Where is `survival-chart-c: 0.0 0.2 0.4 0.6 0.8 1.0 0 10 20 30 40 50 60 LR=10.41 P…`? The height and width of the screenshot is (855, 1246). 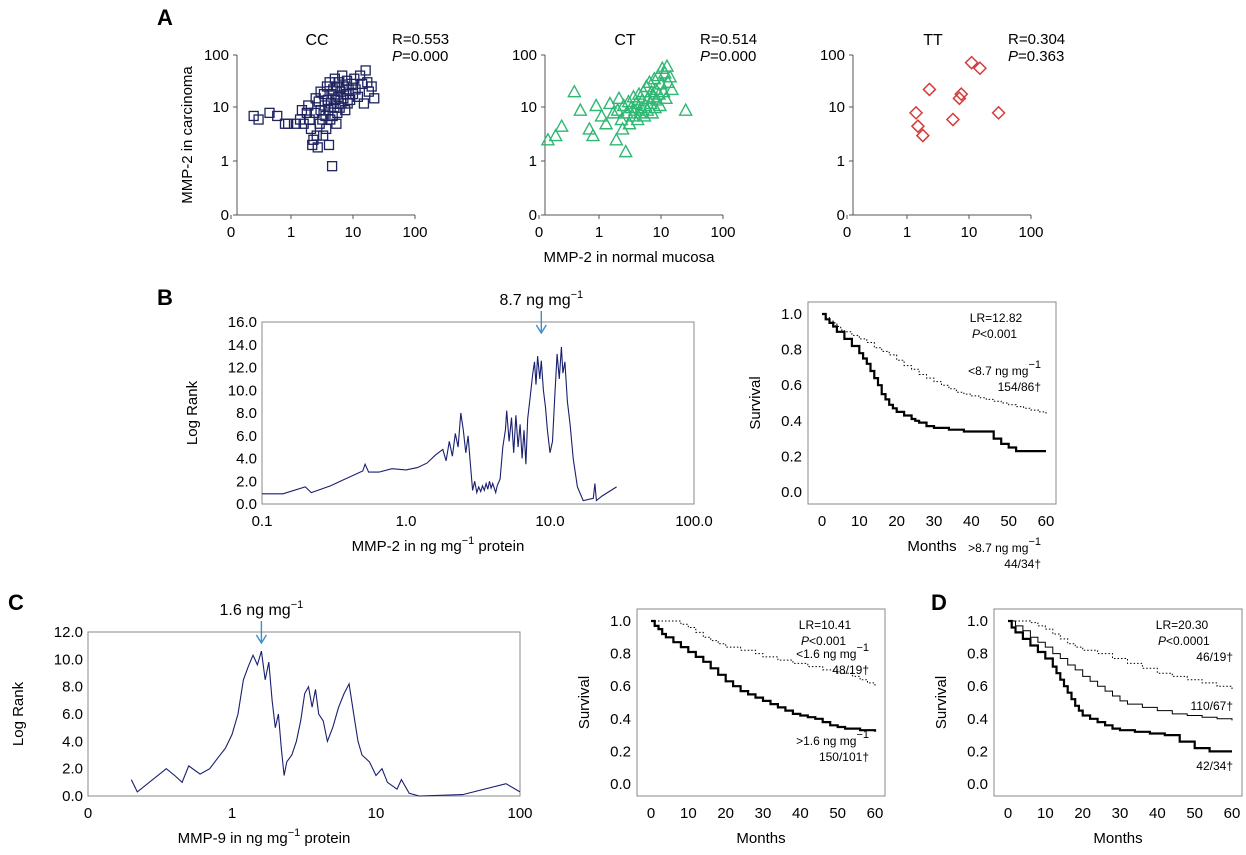
survival-chart-c: 0.0 0.2 0.4 0.6 0.8 1.0 0 10 20 30 40 50 60 LR=10.41 P… is located at coordinates (731, 727).